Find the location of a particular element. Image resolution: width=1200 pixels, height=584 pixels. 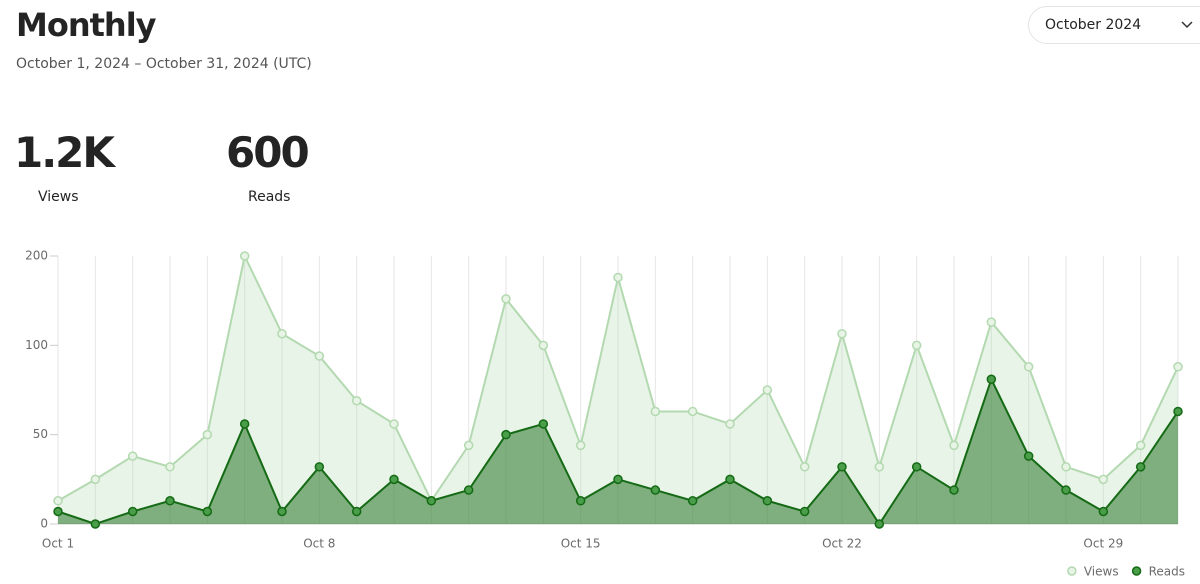

stat-label: Reads is located at coordinates (269, 197).